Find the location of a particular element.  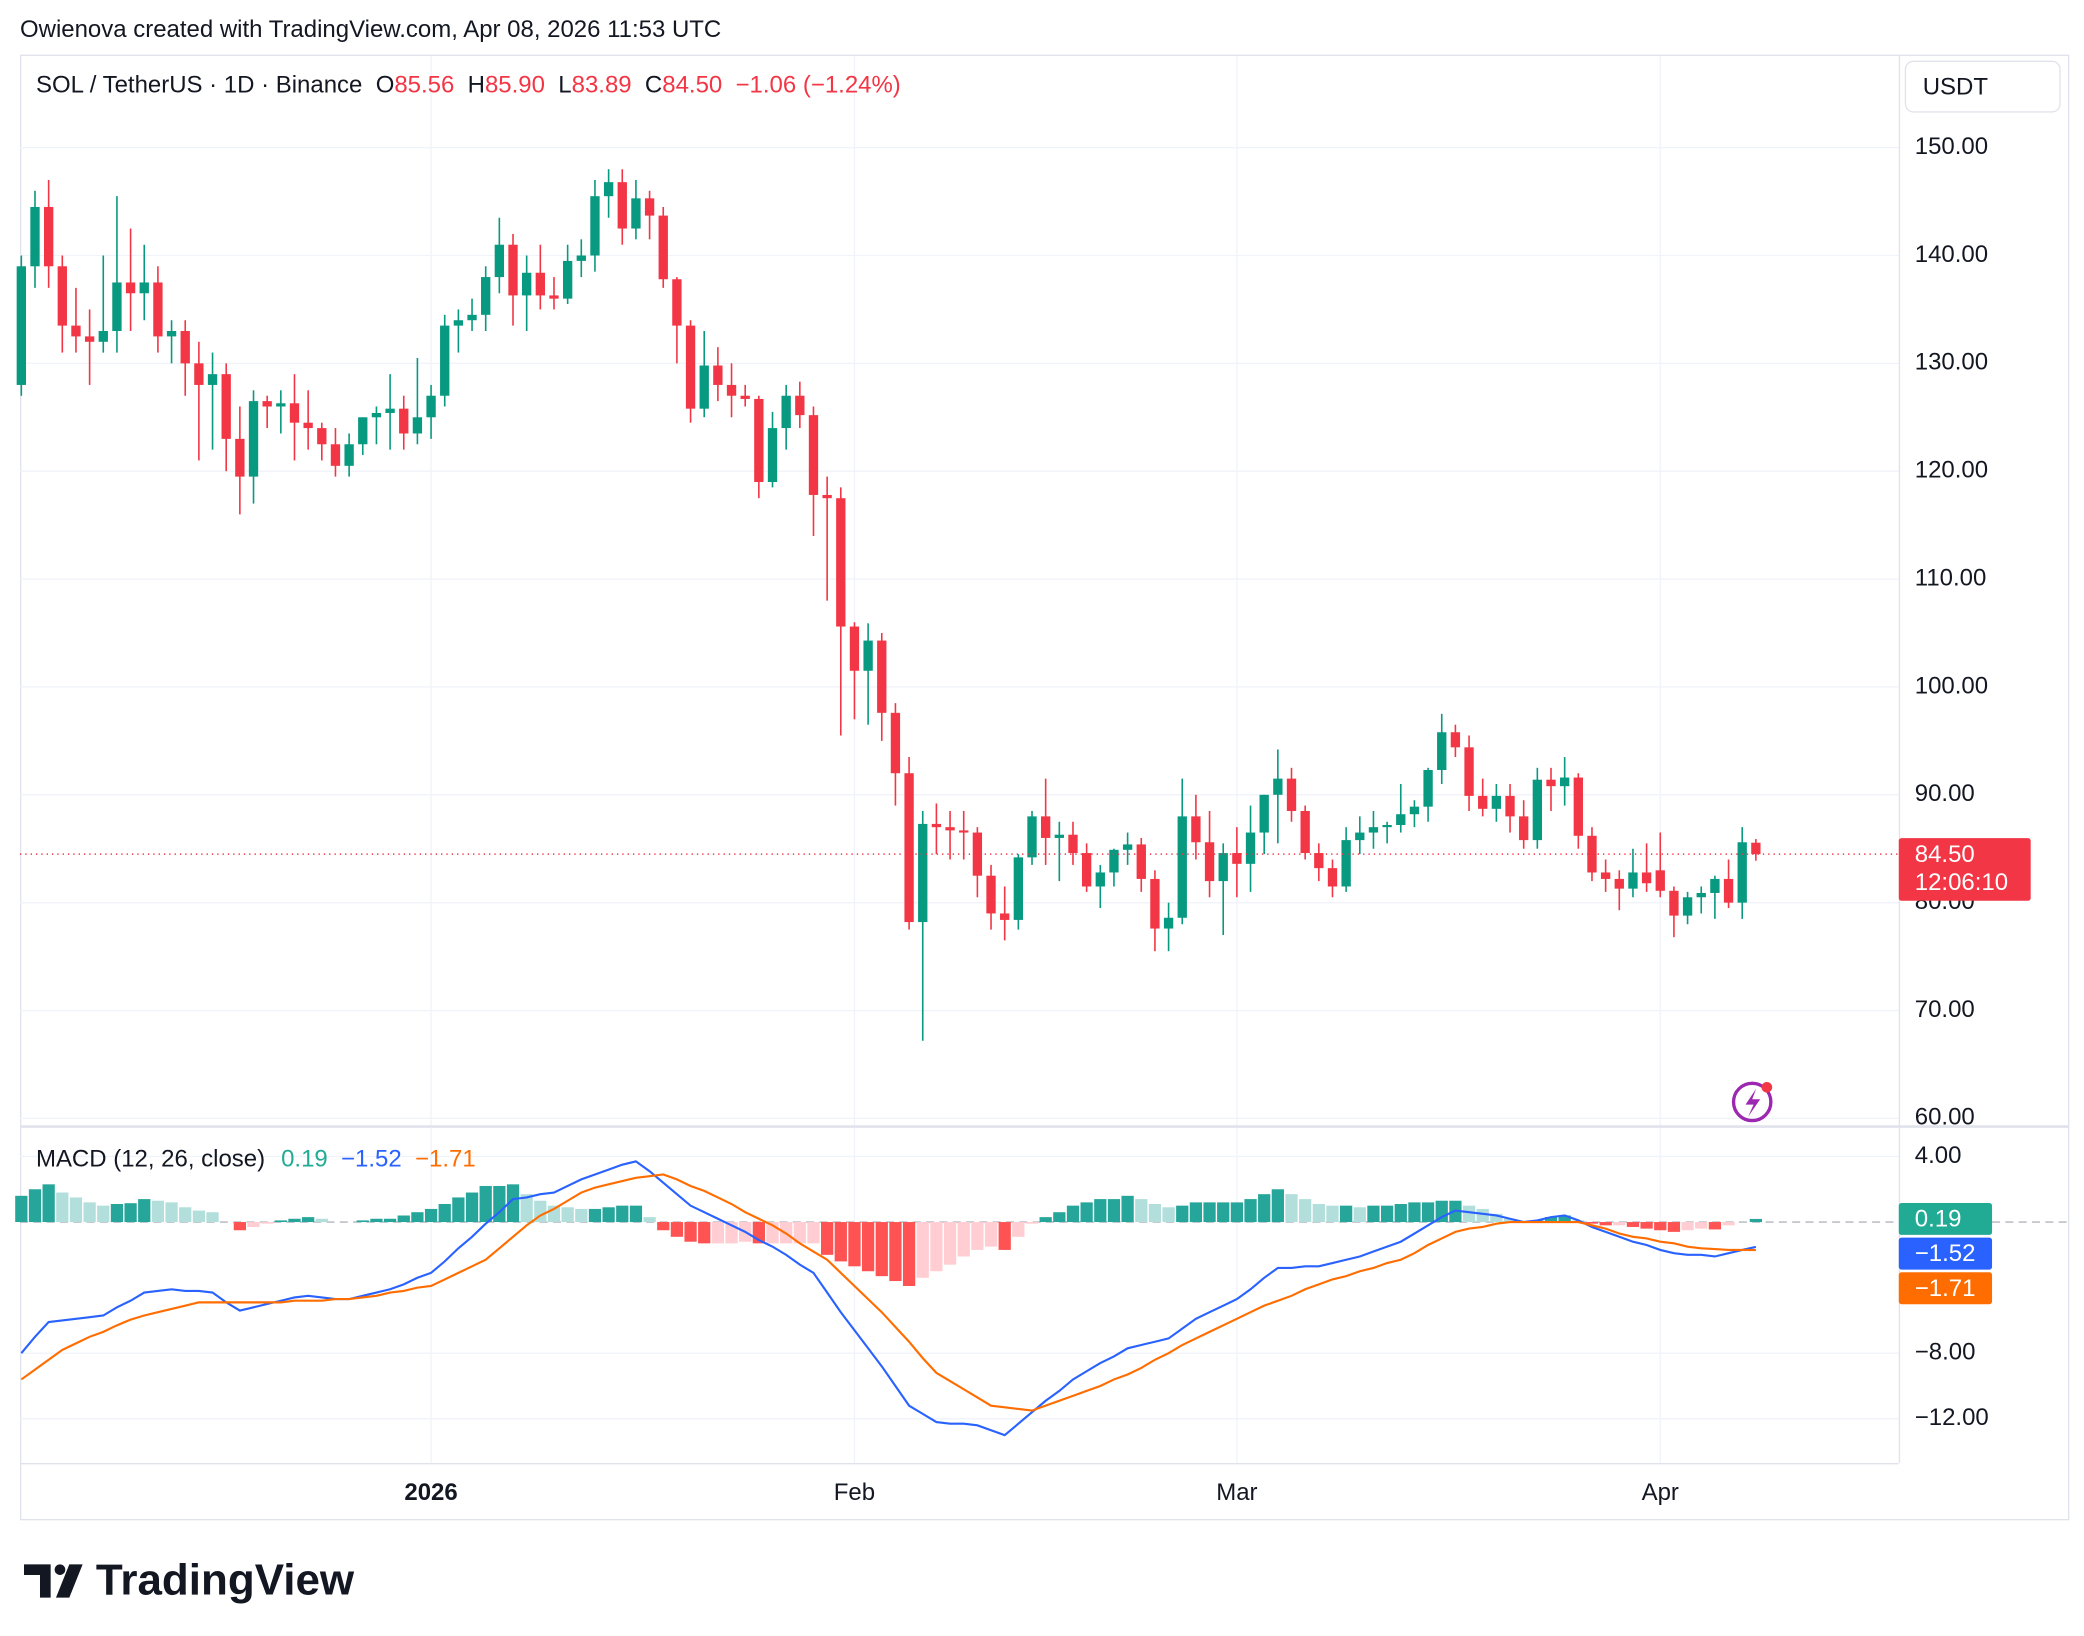

currency: USDT is located at coordinates (1956, 86).